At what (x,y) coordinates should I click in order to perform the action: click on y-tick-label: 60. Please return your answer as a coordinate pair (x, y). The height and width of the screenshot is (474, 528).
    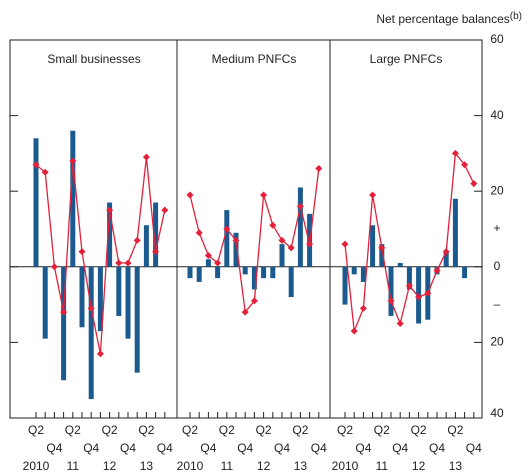
    Looking at the image, I should click on (497, 39).